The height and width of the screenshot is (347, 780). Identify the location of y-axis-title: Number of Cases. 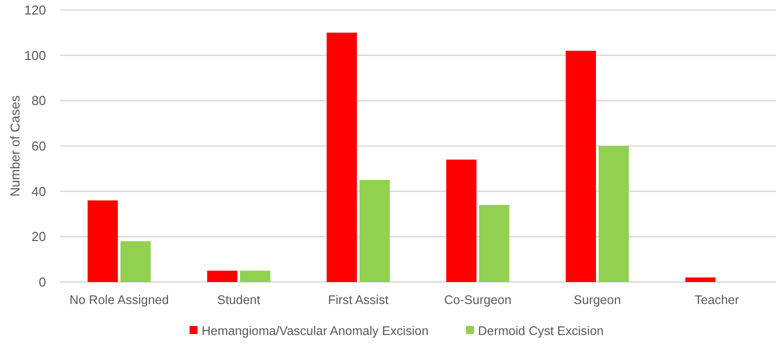
(15, 145).